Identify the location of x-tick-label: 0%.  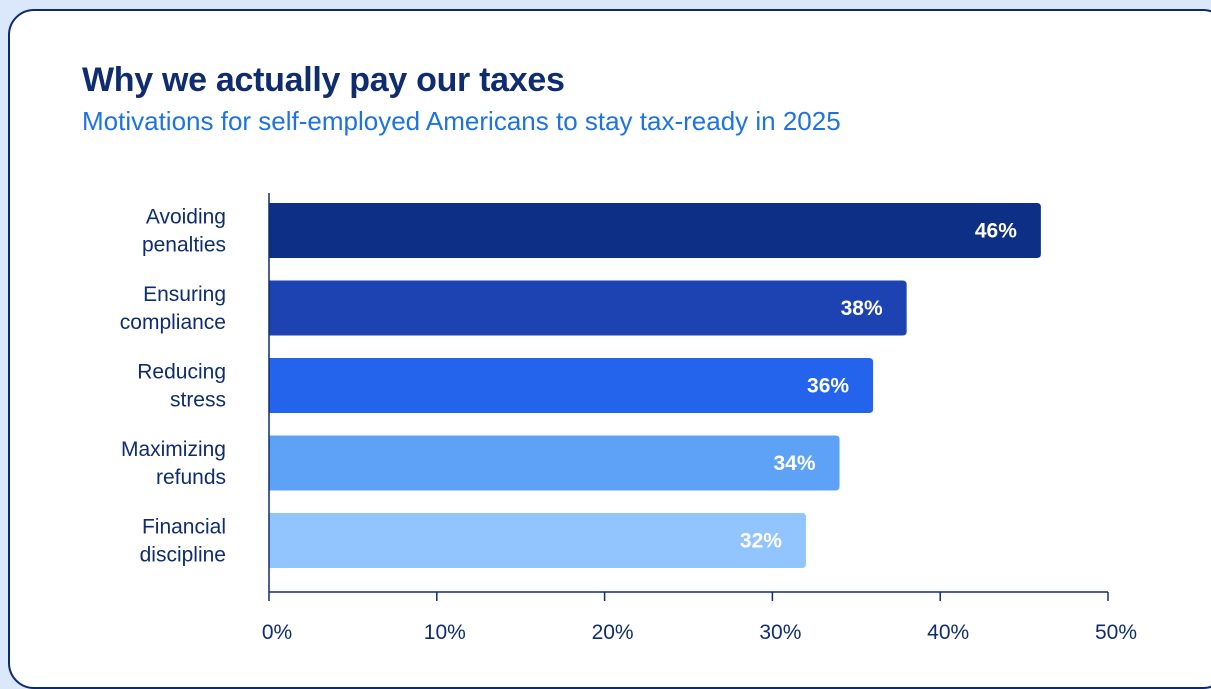
(277, 632).